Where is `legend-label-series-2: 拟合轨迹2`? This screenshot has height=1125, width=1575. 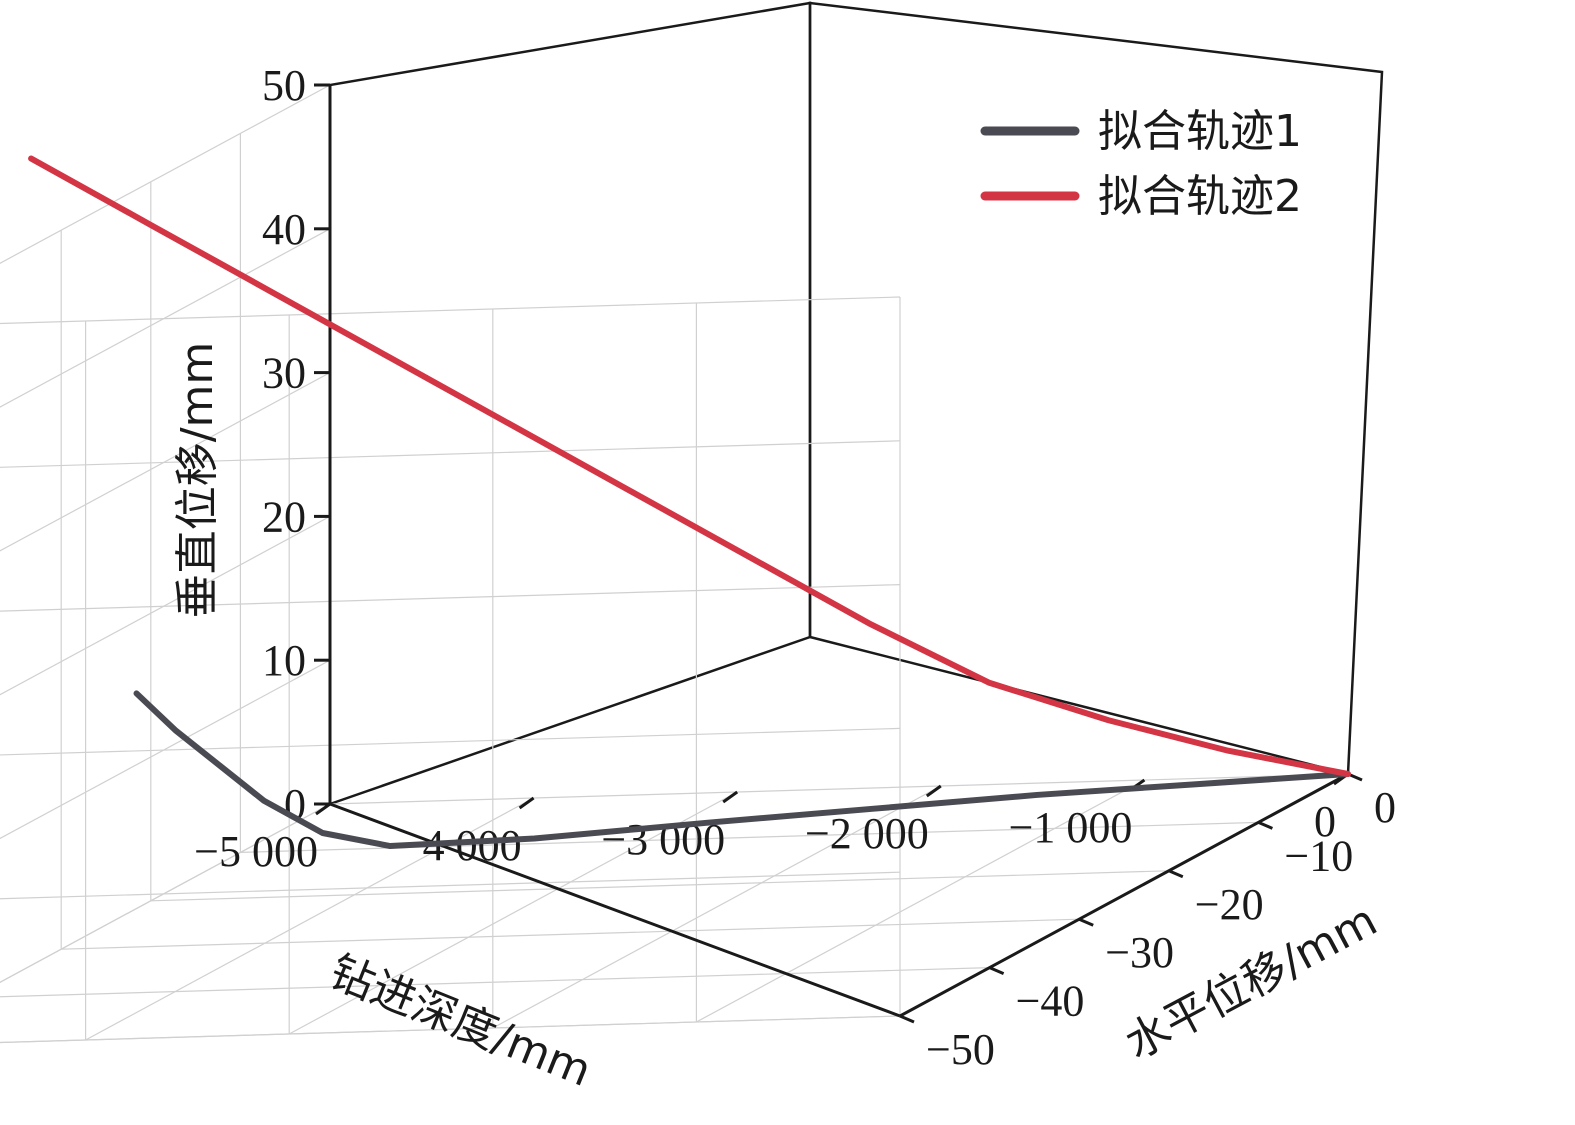 legend-label-series-2: 拟合轨迹2 is located at coordinates (1200, 196).